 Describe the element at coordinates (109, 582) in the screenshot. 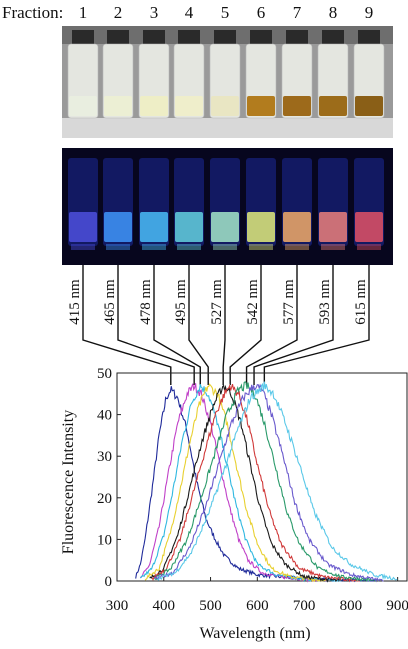

I see `y-tick-label: 0` at that location.